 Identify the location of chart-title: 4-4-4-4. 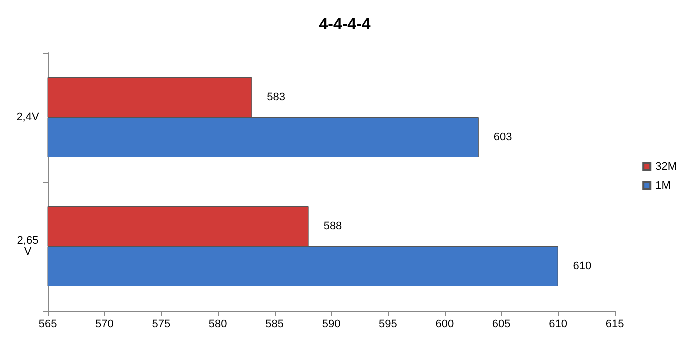
(345, 25).